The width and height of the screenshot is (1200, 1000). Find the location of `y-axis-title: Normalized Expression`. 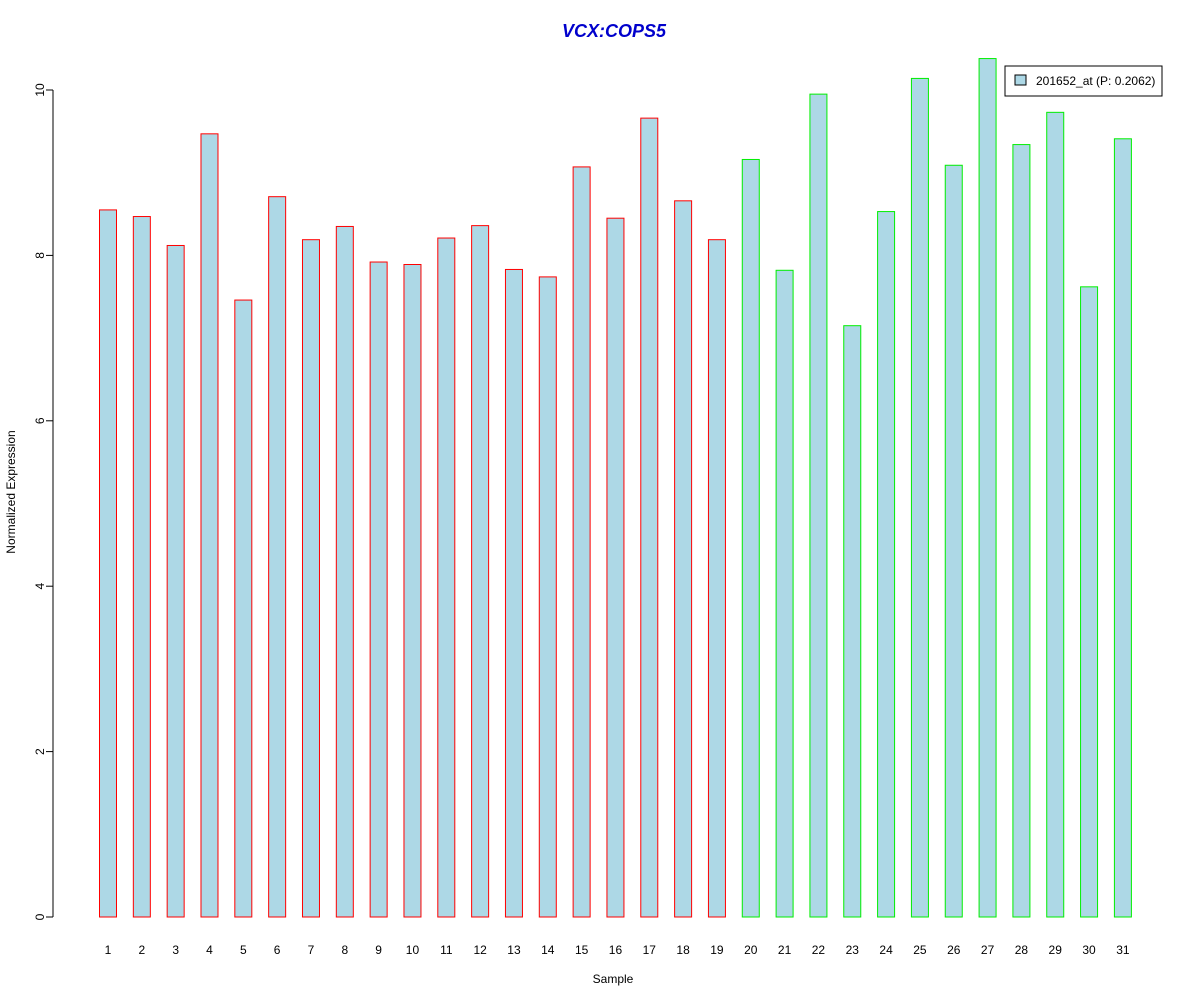

y-axis-title: Normalized Expression is located at coordinates (11, 491).